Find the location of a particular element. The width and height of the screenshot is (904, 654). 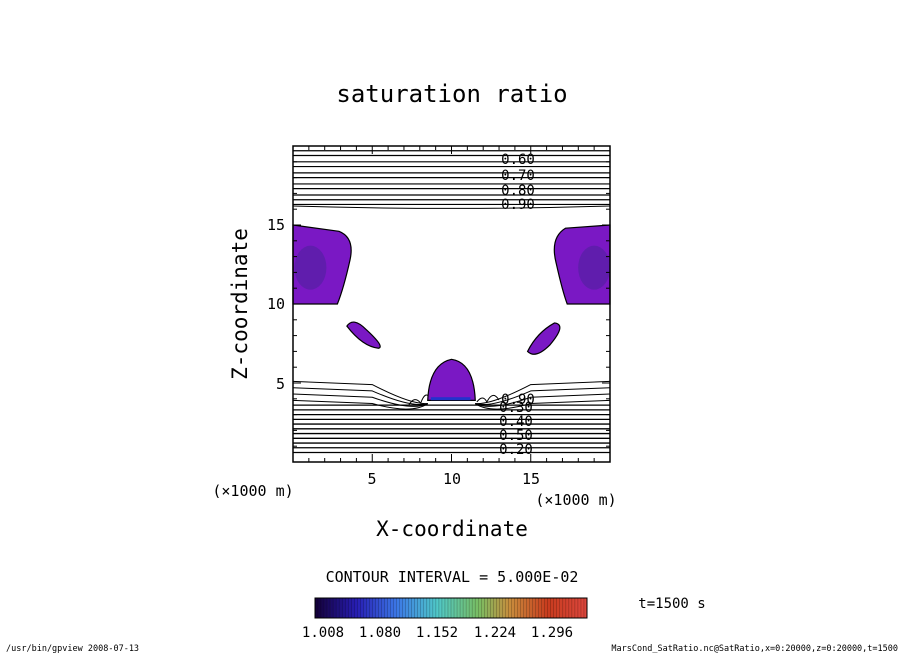

y-tick-label: 5 is located at coordinates (280, 384).